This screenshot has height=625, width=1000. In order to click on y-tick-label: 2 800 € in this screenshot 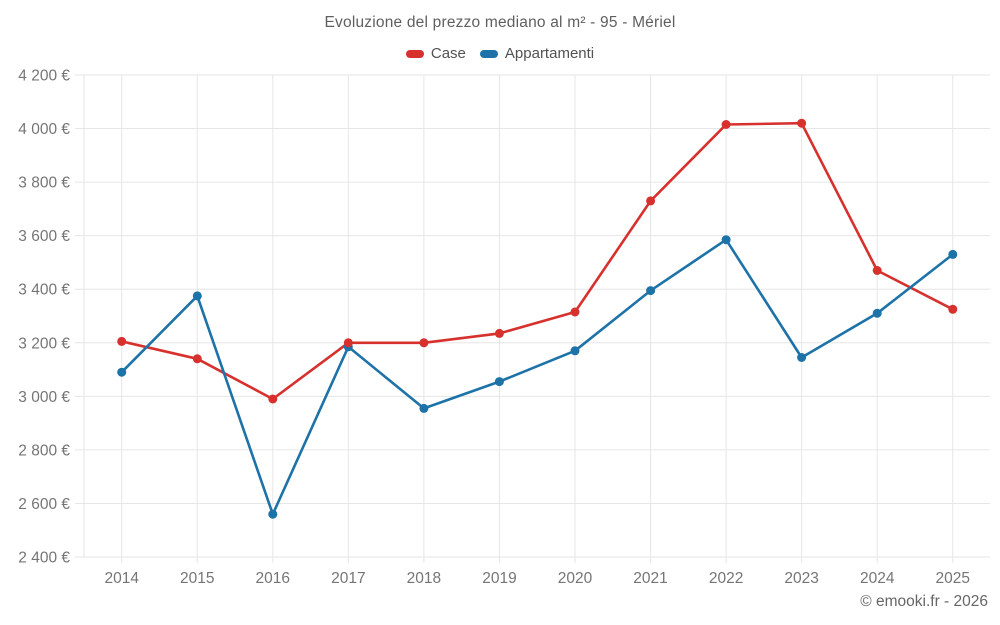, I will do `click(44, 450)`.